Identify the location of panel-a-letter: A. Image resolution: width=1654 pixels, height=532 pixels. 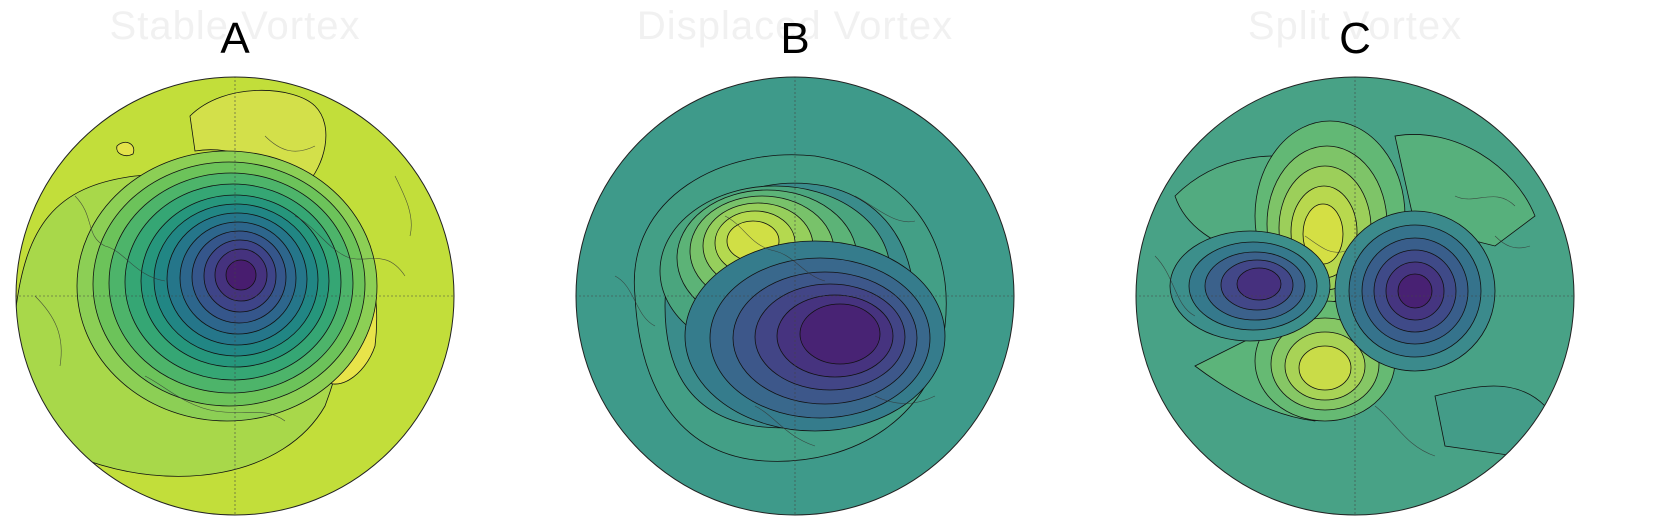
(235, 38).